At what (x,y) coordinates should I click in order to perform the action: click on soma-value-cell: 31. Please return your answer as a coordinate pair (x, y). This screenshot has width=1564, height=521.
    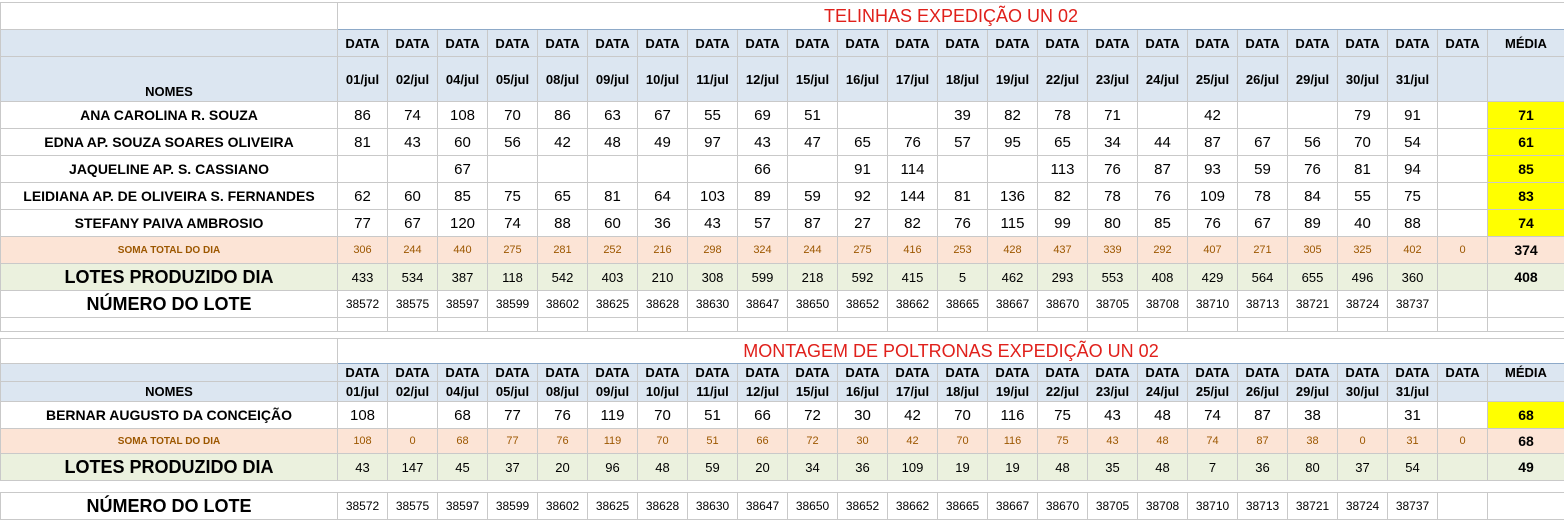
    Looking at the image, I should click on (1412, 441).